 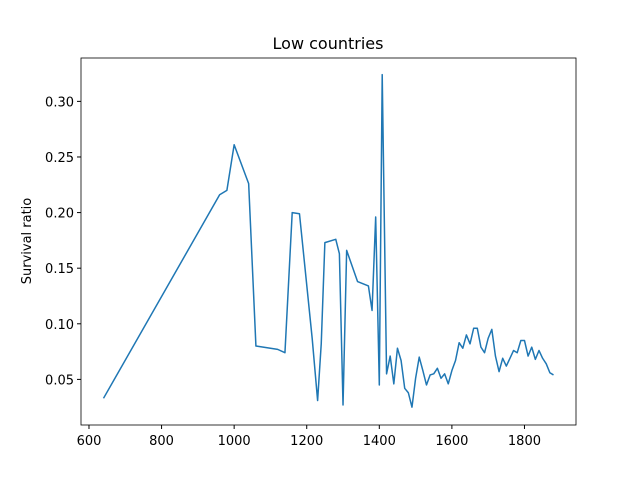 What do you see at coordinates (59, 269) in the screenshot?
I see `y-tick-label: 0.15` at bounding box center [59, 269].